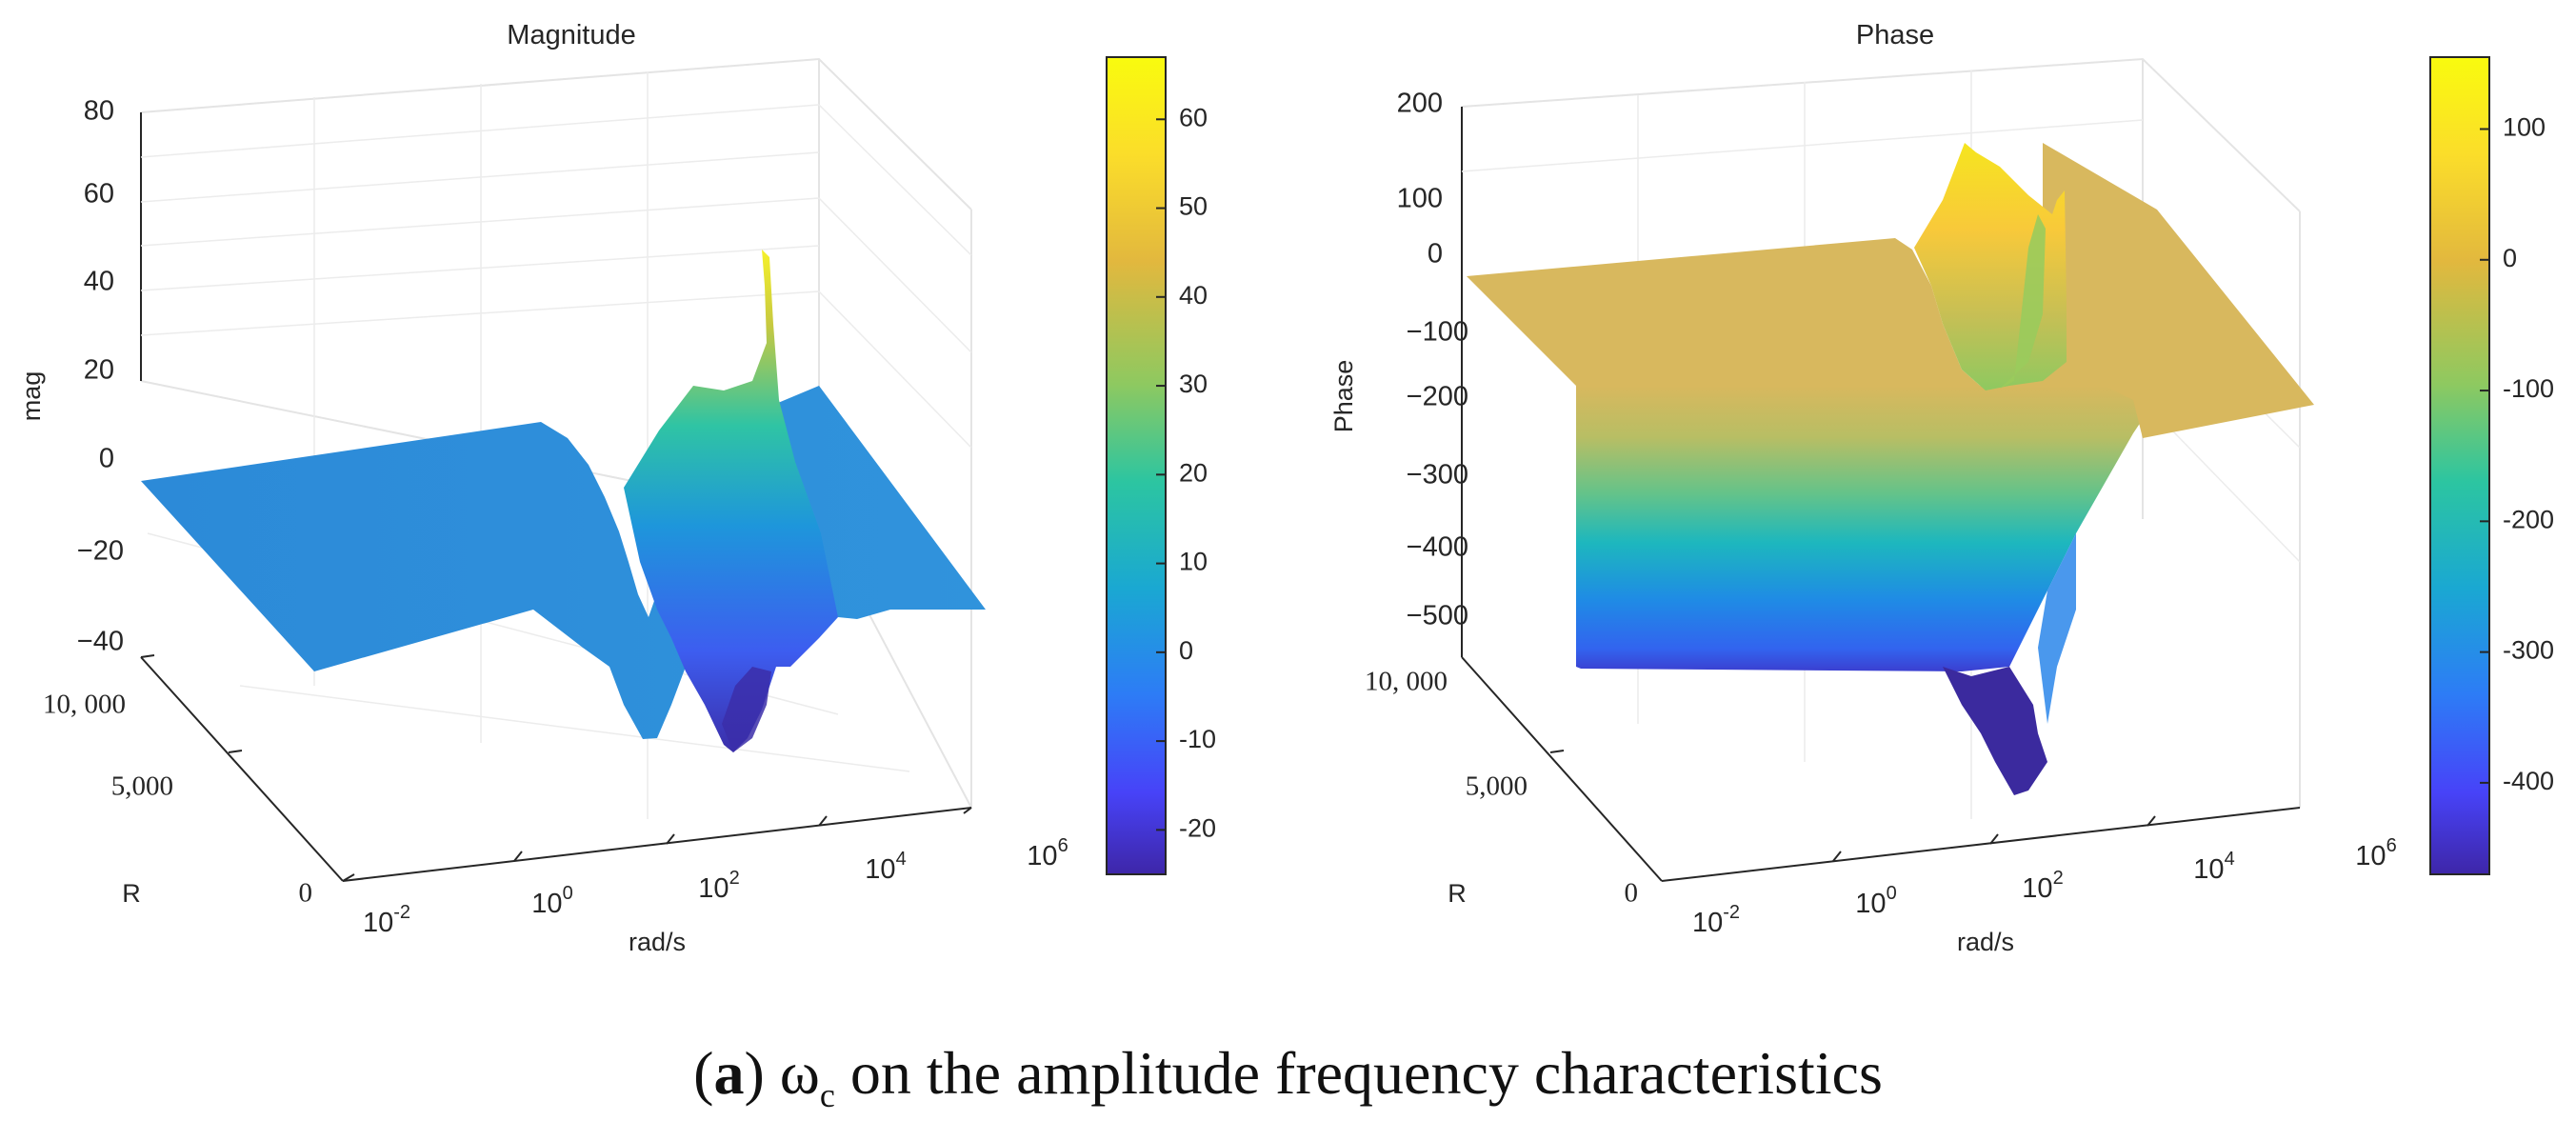 Image resolution: width=2576 pixels, height=1141 pixels. Describe the element at coordinates (657, 844) in the screenshot. I see `magnitude-x-axis` at that location.